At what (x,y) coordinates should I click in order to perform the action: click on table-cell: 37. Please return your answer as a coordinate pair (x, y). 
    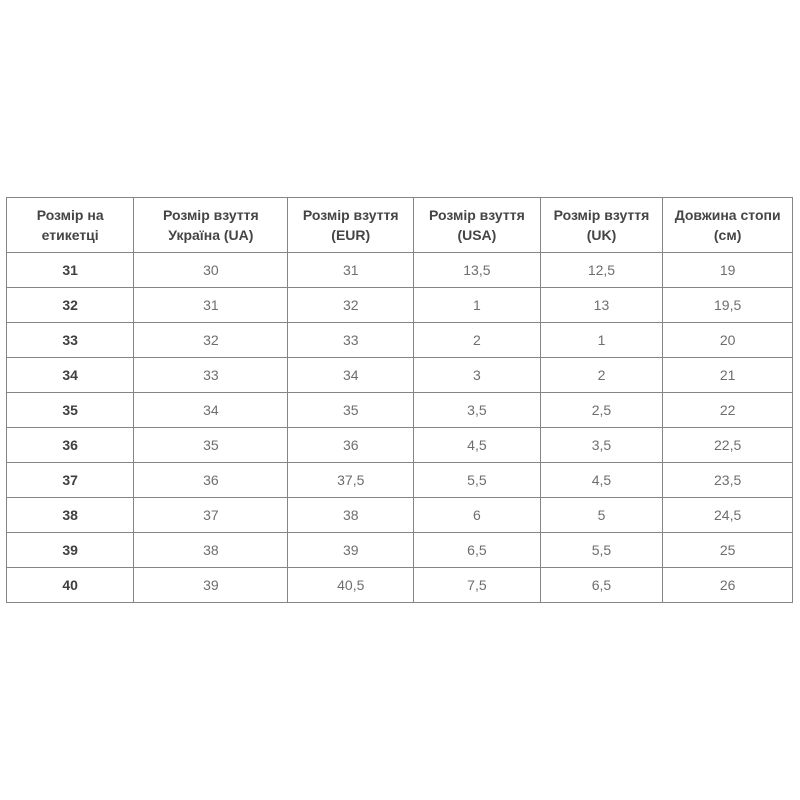
    Looking at the image, I should click on (211, 515).